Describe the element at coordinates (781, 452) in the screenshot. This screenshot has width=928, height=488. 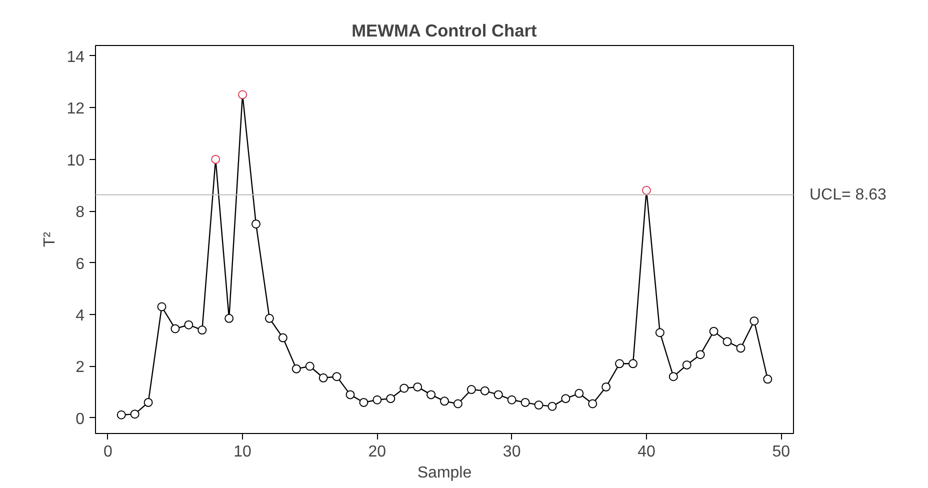
I see `x-tick-label: 50` at that location.